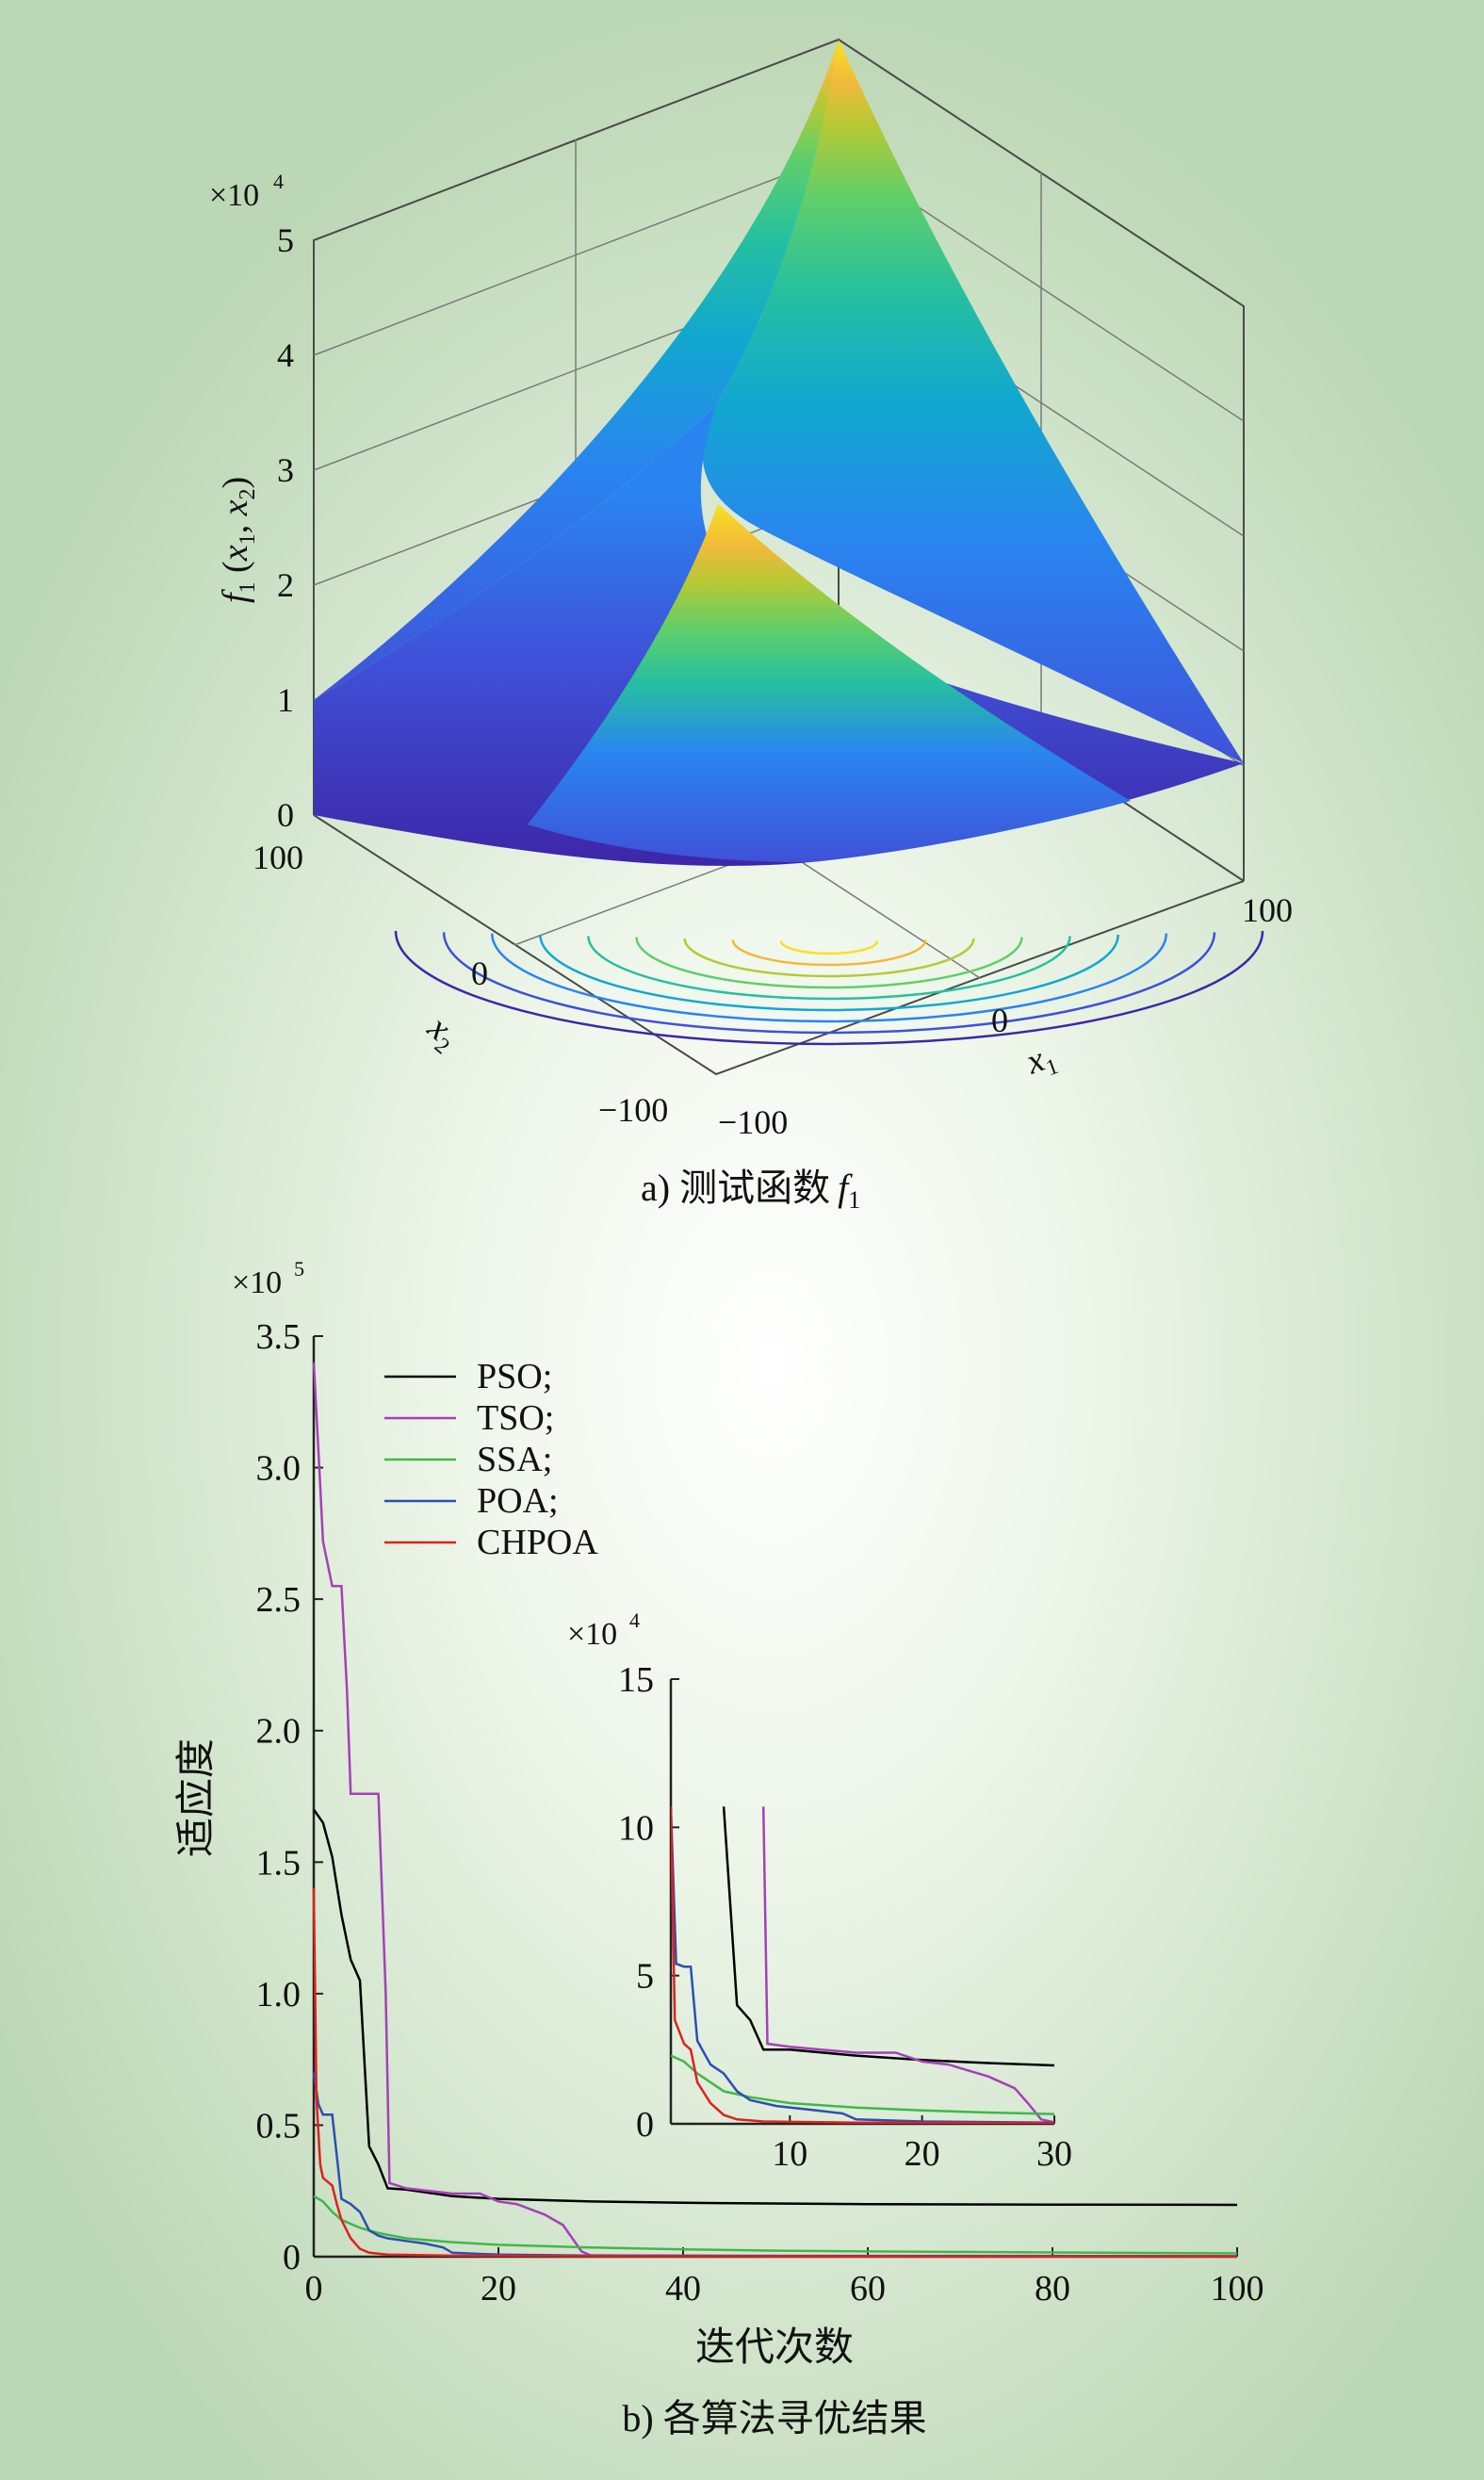 This screenshot has width=1484, height=2480. I want to click on z-multiplier-exponent: 4, so click(278, 181).